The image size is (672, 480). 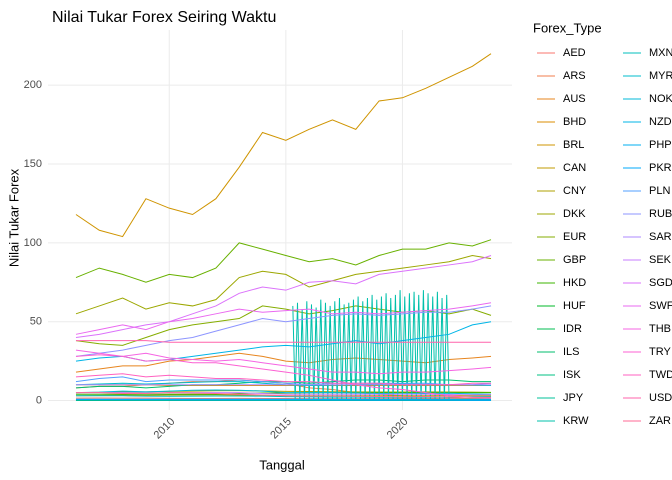 What do you see at coordinates (13, 217) in the screenshot?
I see `y-axis-title: Nilai Tukar Forex` at bounding box center [13, 217].